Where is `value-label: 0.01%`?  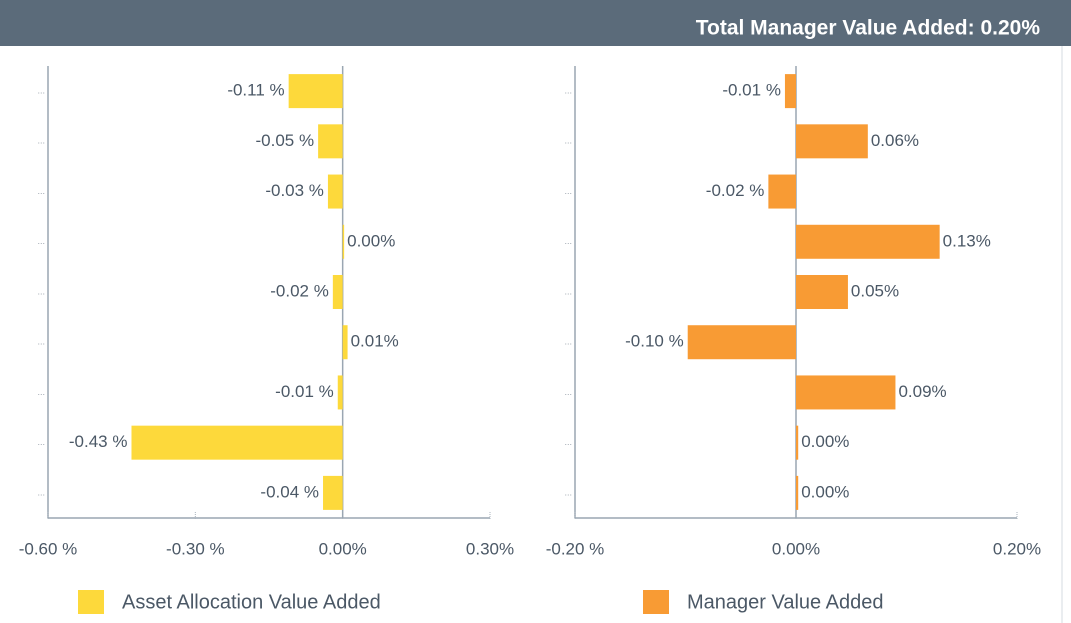
value-label: 0.01% is located at coordinates (375, 341).